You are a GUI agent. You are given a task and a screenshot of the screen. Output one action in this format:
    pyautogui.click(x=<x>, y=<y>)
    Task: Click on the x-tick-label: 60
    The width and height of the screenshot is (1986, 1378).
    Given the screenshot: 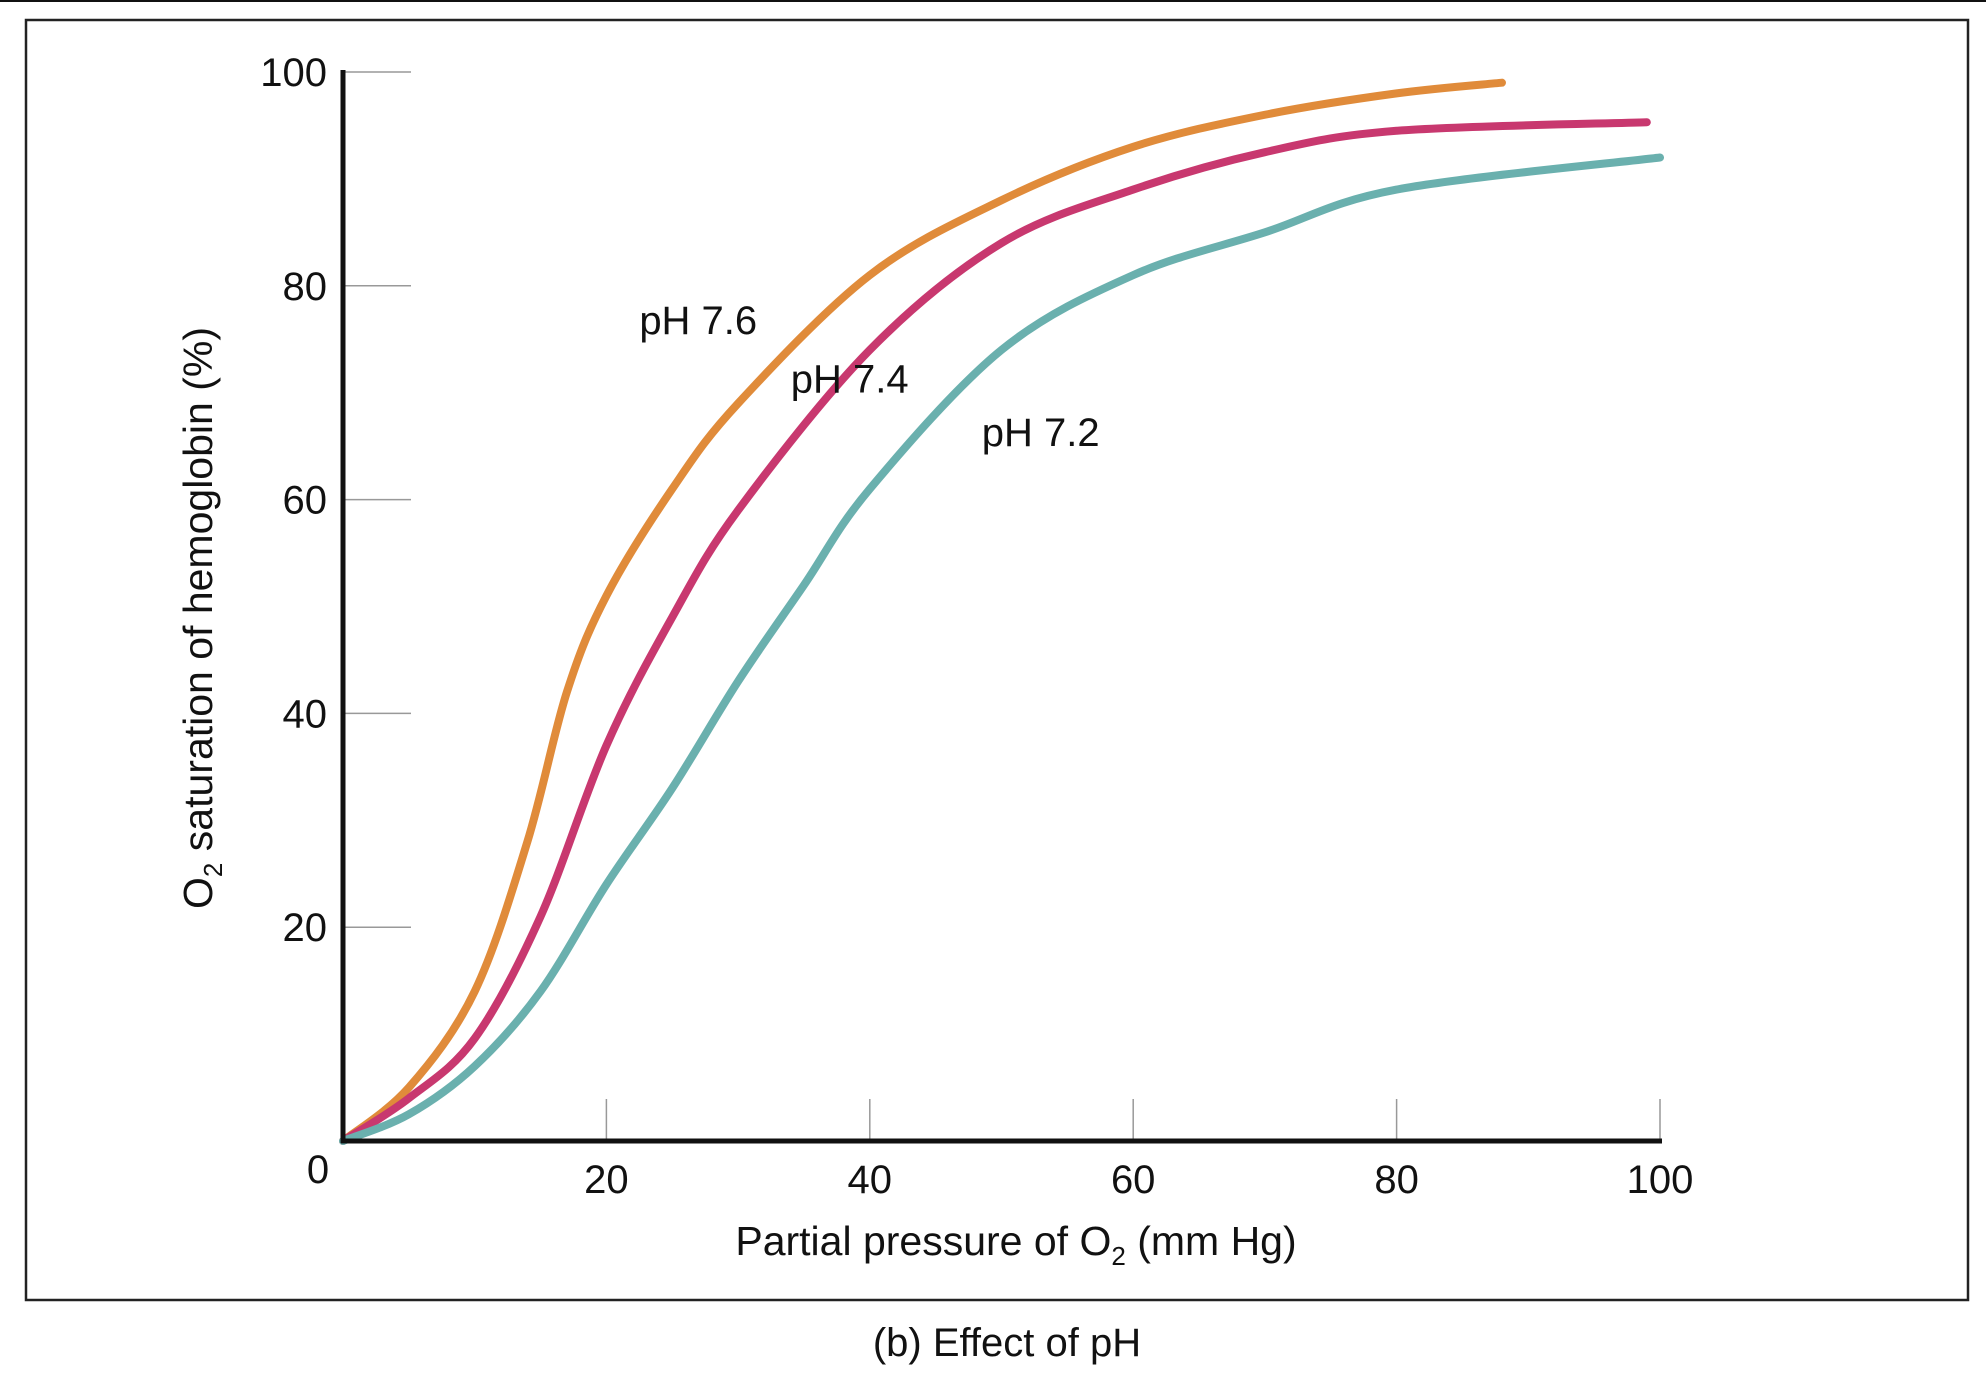 What is the action you would take?
    pyautogui.click(x=1133, y=1180)
    